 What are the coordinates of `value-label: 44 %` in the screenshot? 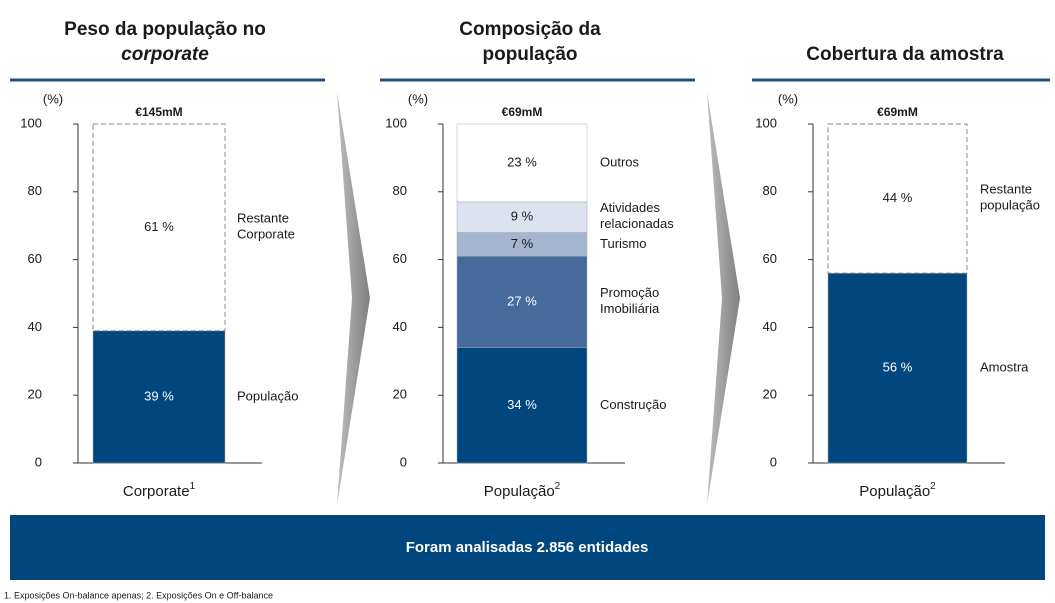 It's located at (898, 197).